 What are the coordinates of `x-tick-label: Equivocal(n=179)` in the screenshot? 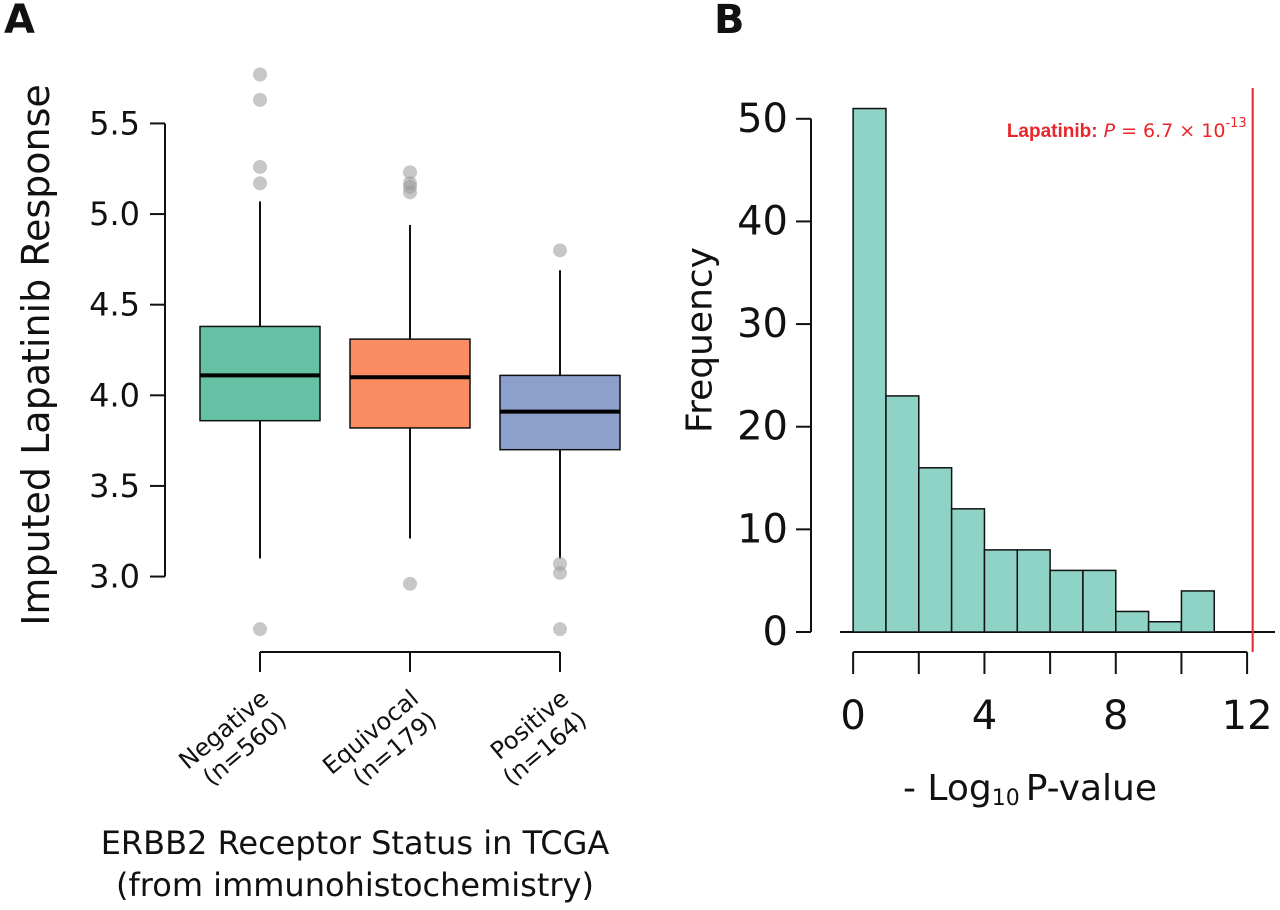 It's located at (379, 737).